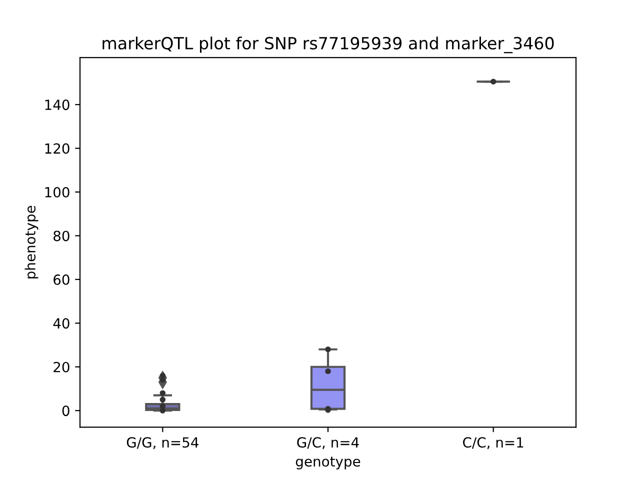 This screenshot has height=480, width=640. I want to click on y-tick-label: 80, so click(62, 236).